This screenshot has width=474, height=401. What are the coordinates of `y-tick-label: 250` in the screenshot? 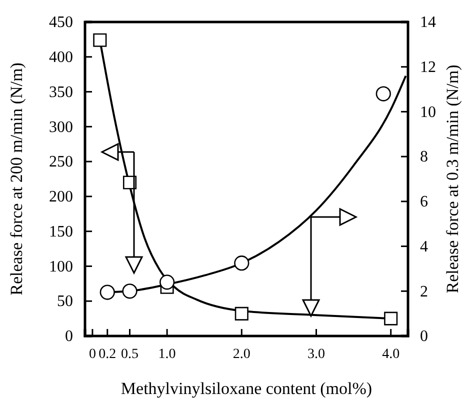 It's located at (61, 162).